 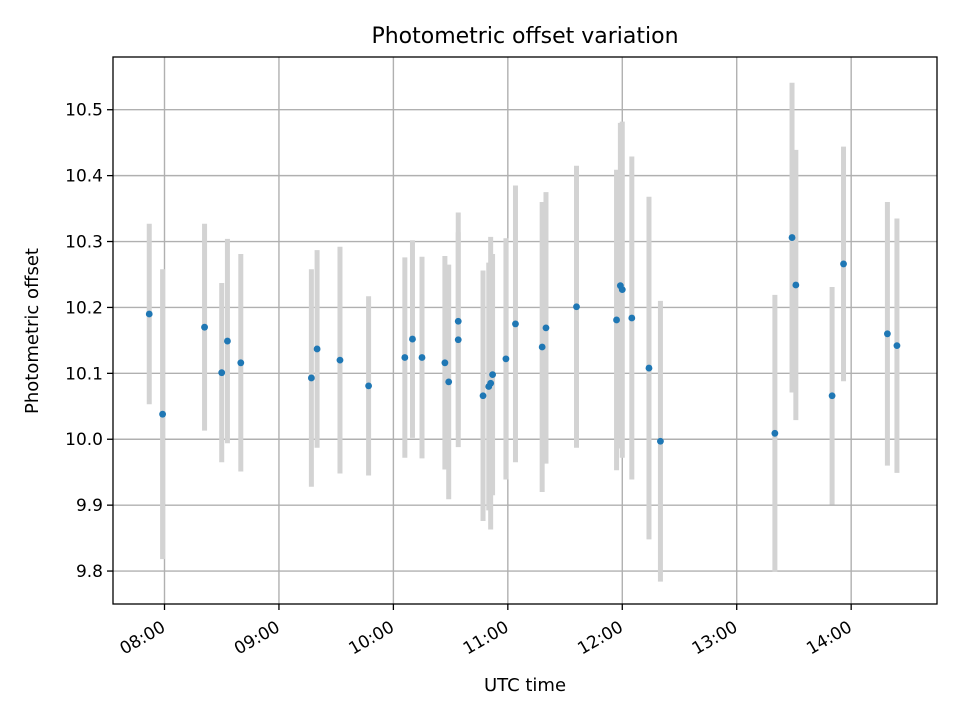 What do you see at coordinates (84, 308) in the screenshot?
I see `y-tick-label: 10.2` at bounding box center [84, 308].